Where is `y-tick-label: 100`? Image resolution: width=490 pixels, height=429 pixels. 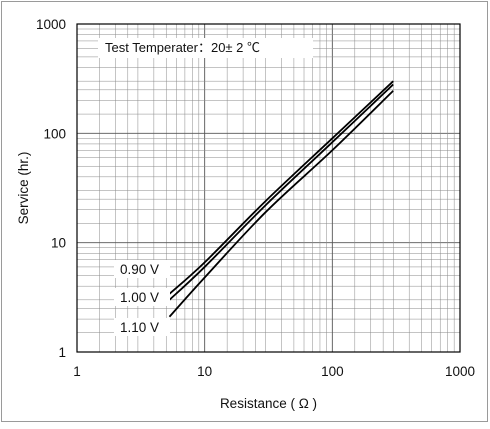 y-tick-label: 100 is located at coordinates (54, 133).